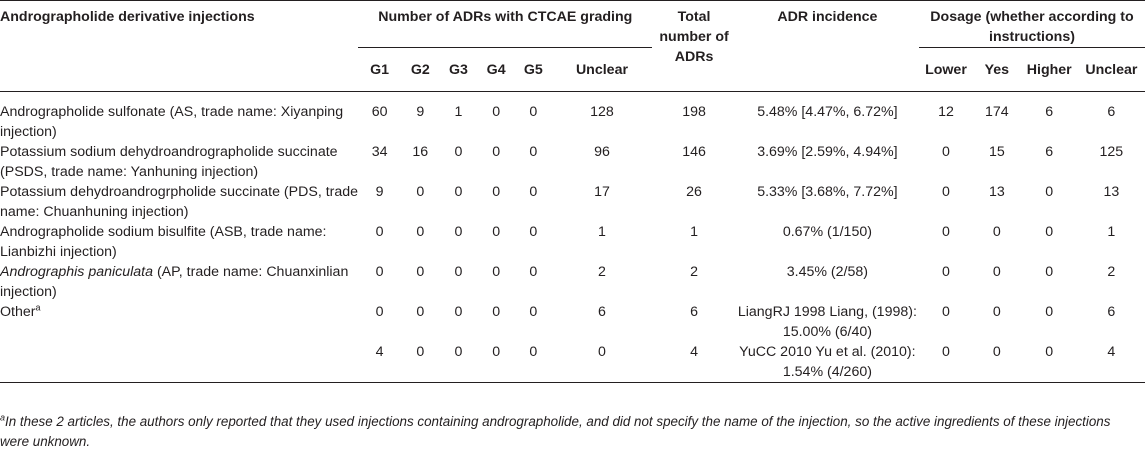 This screenshot has width=1145, height=452. What do you see at coordinates (1111, 272) in the screenshot?
I see `dosage-cell: 2` at bounding box center [1111, 272].